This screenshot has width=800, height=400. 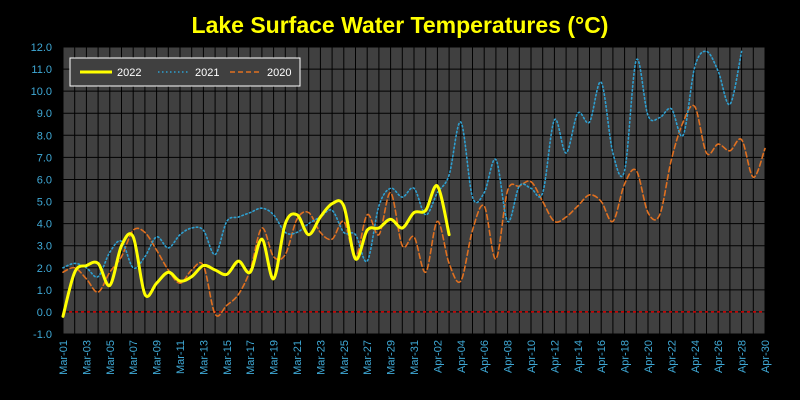 What do you see at coordinates (602, 356) in the screenshot?
I see `x-tick-label: Apr-16` at bounding box center [602, 356].